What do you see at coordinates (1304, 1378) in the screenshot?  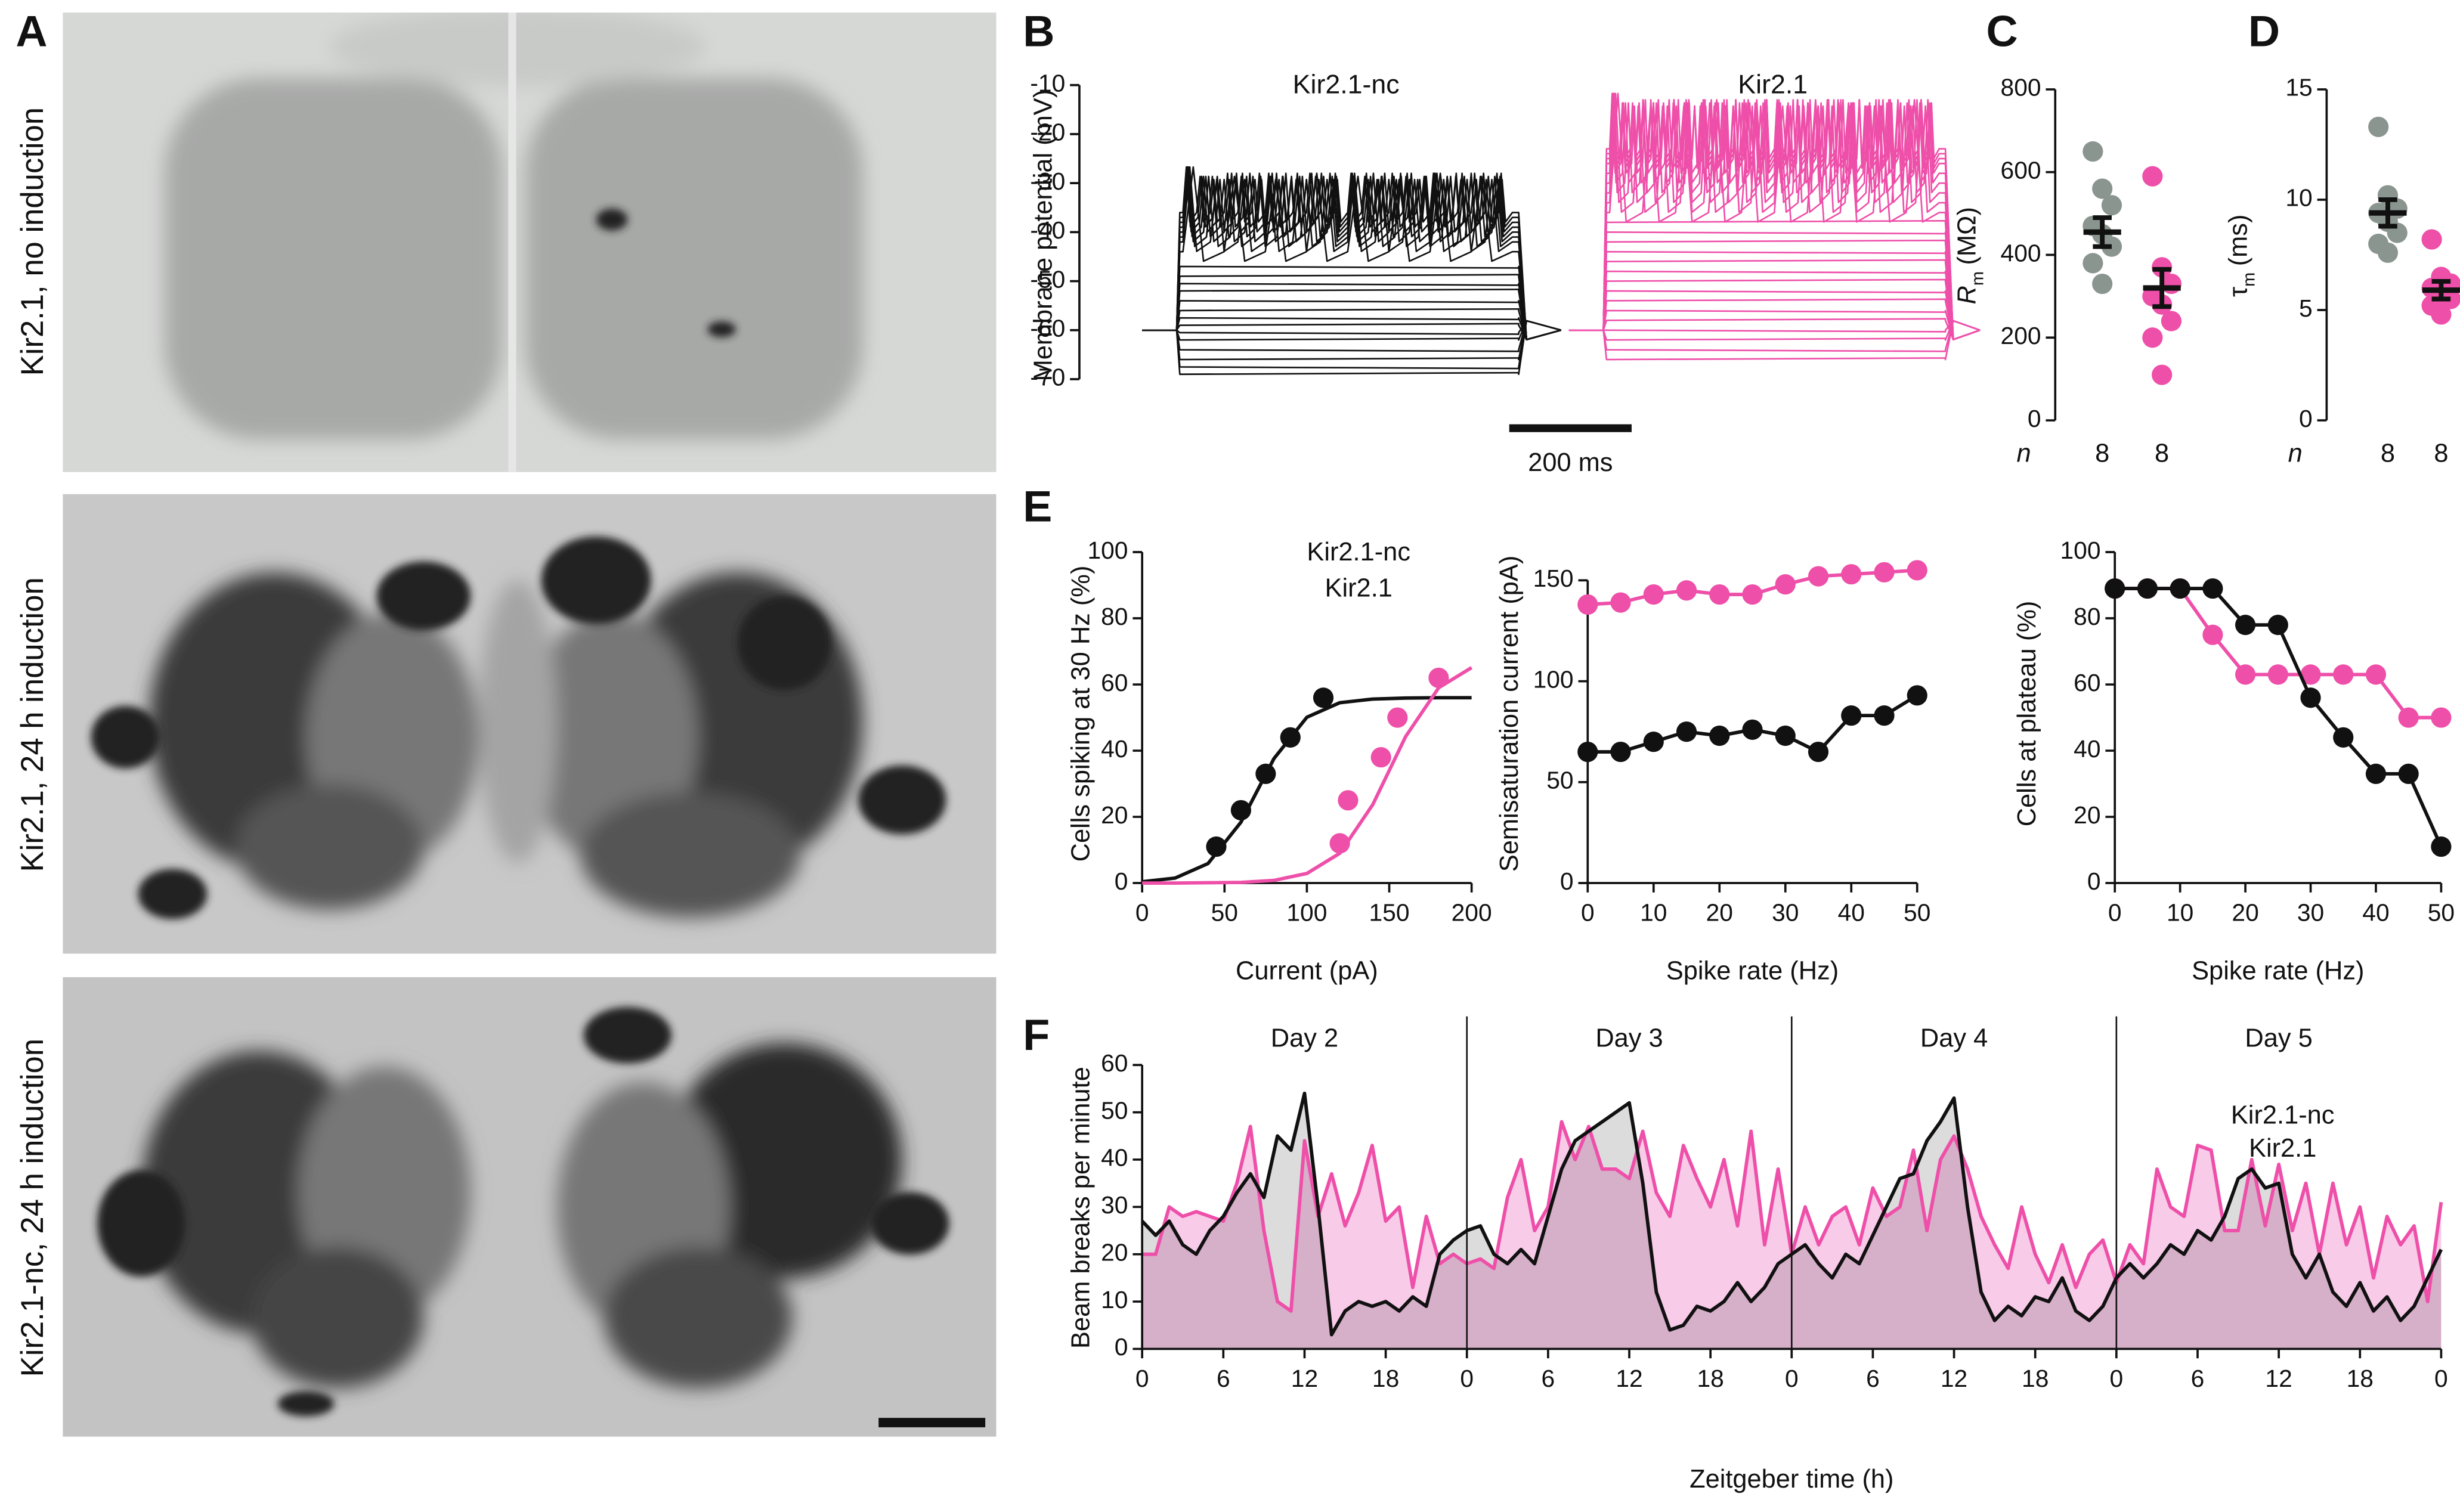 I see `x-tick-label: 12` at bounding box center [1304, 1378].